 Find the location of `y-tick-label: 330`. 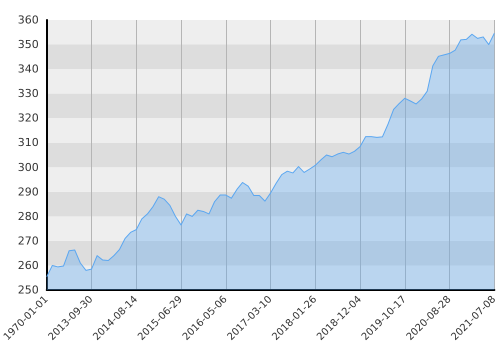

y-tick-label: 330 is located at coordinates (28, 93).